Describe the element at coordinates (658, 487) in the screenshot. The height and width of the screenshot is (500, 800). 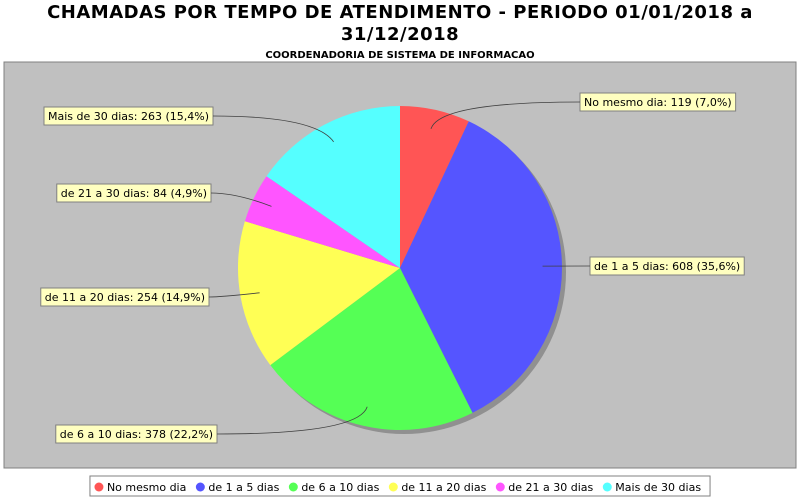
I see `legend-label: Mais de 30 dias` at that location.